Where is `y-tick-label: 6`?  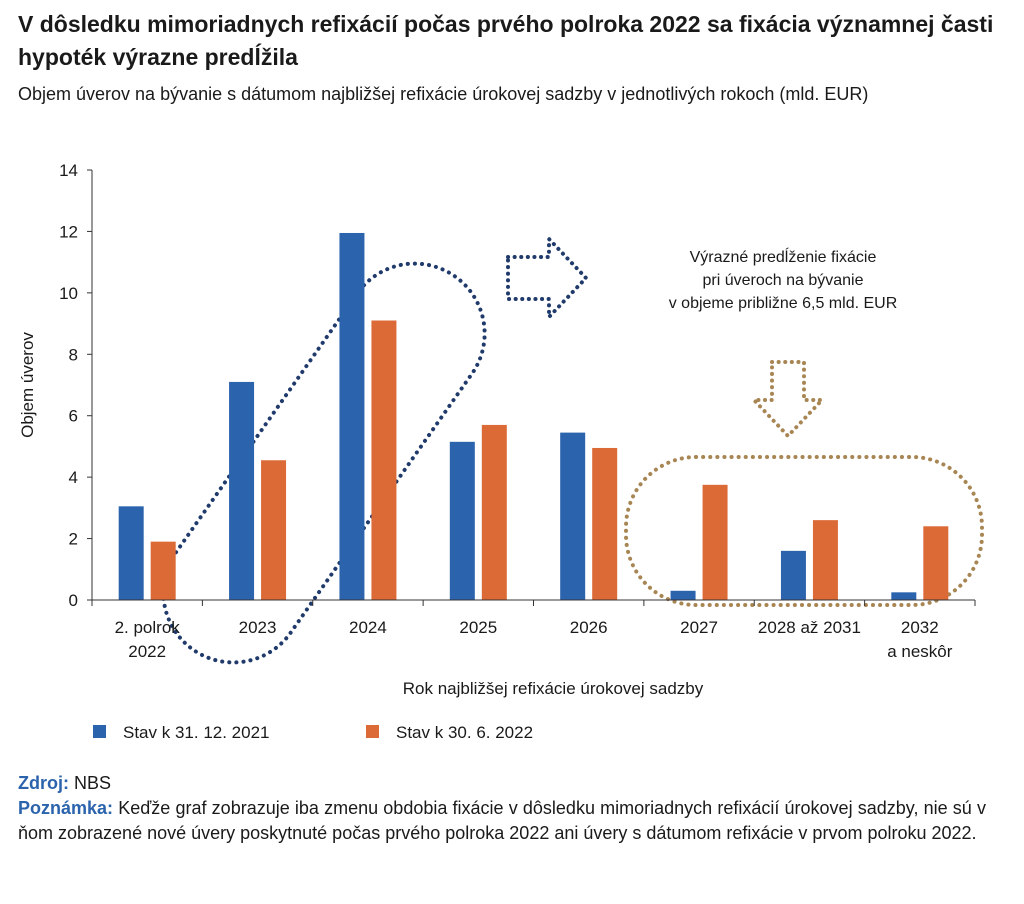
y-tick-label: 6 is located at coordinates (73, 416).